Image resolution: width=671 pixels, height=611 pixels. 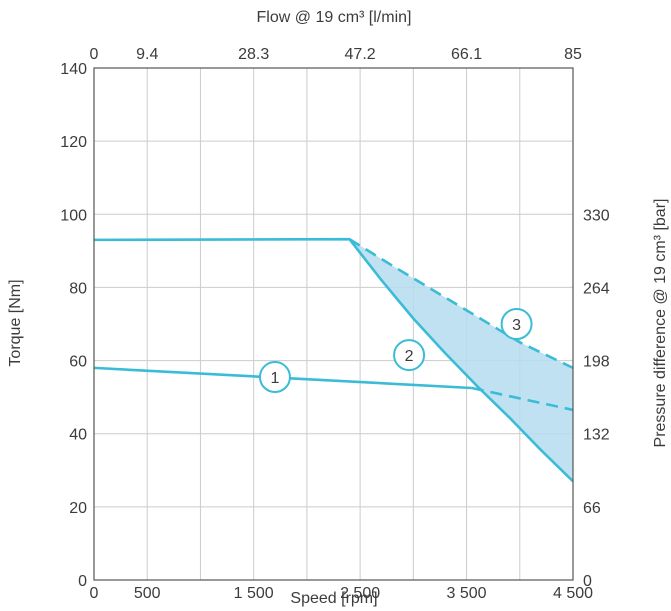 I want to click on shaded-region, so click(x=461, y=360).